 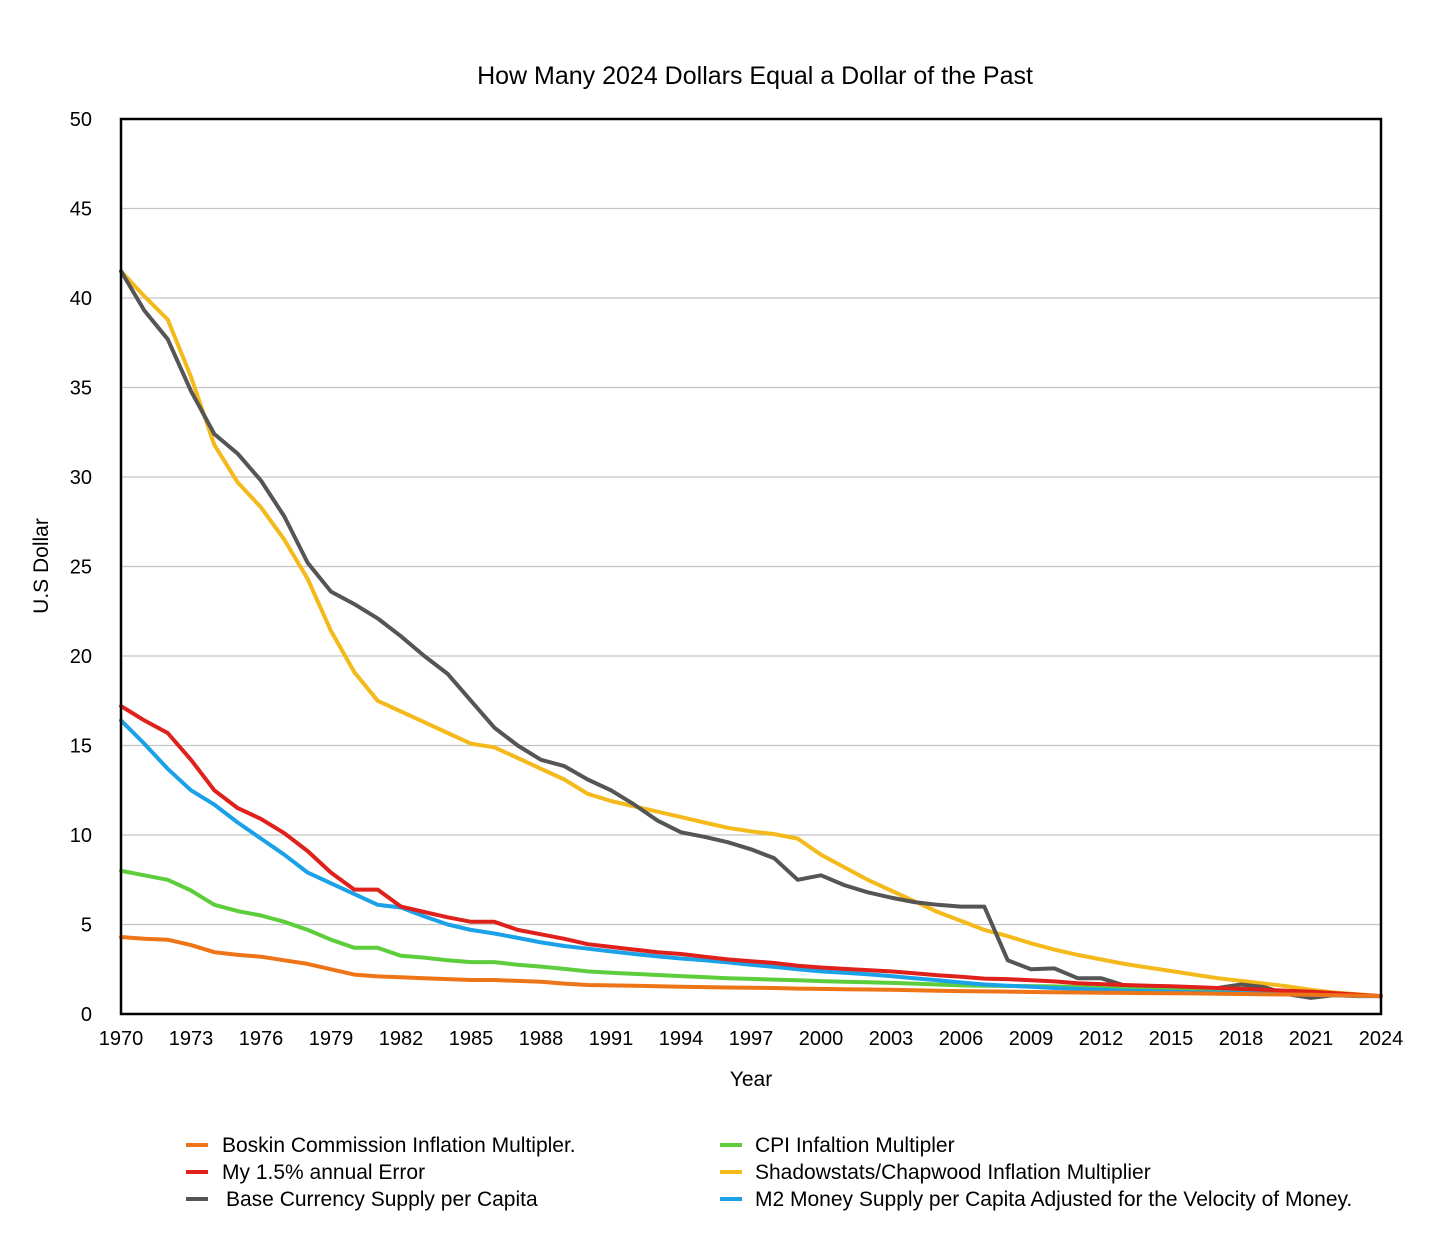 What do you see at coordinates (382, 1199) in the screenshot?
I see `legend-label: Base Currency Supply per Capita` at bounding box center [382, 1199].